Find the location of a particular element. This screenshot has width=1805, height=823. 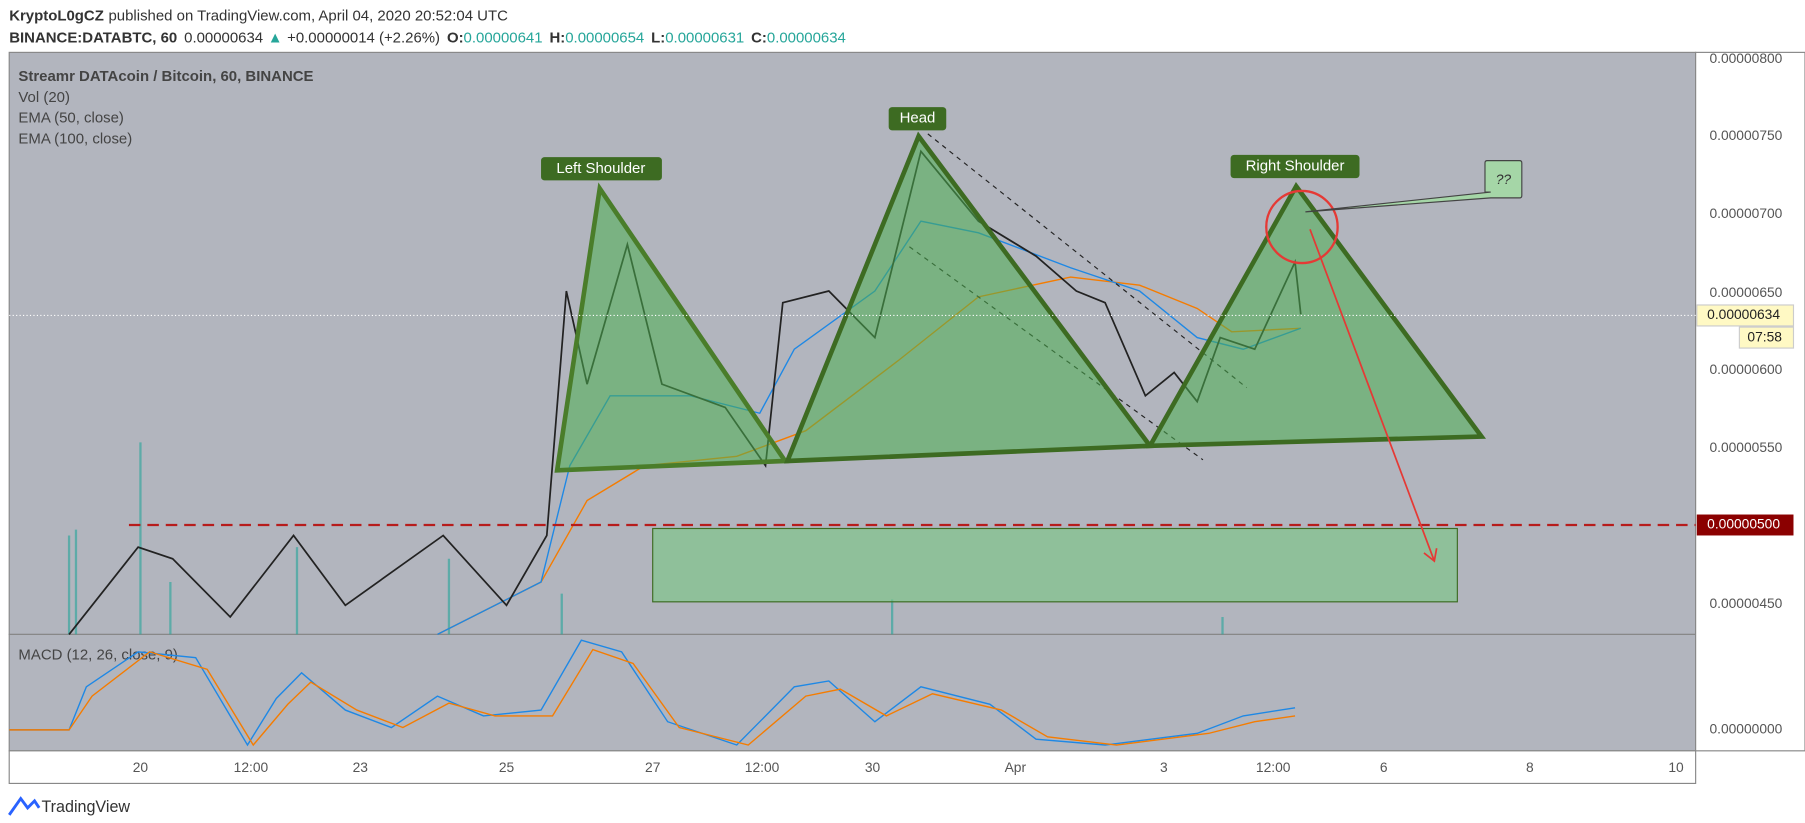

price-tick-label: 0.00000700 is located at coordinates (1745, 213).